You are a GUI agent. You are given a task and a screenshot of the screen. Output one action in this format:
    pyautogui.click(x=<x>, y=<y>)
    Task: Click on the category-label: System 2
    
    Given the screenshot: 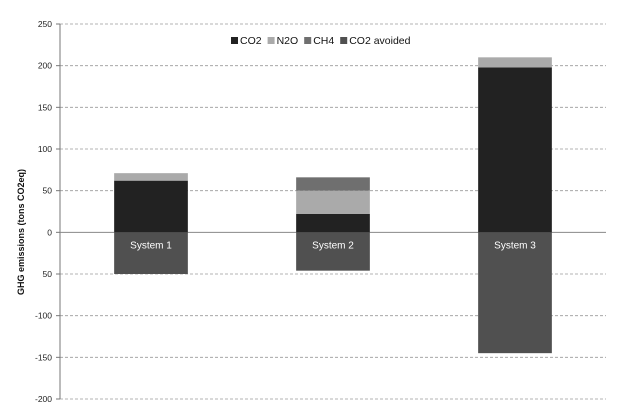 What is the action you would take?
    pyautogui.click(x=333, y=245)
    